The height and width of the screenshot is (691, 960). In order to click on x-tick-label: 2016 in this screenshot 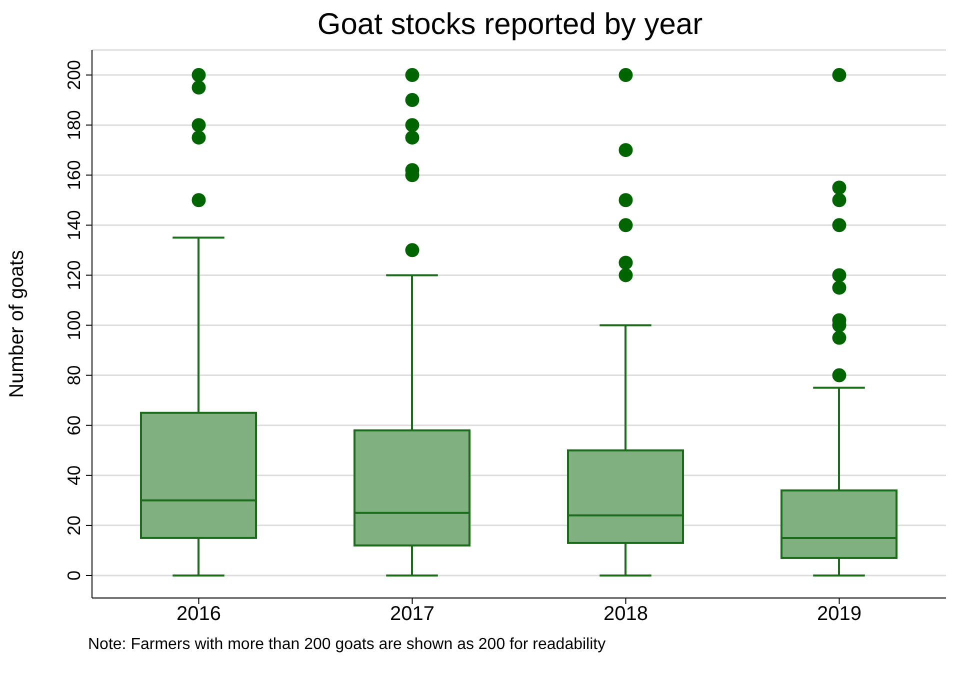, I will do `click(198, 614)`.